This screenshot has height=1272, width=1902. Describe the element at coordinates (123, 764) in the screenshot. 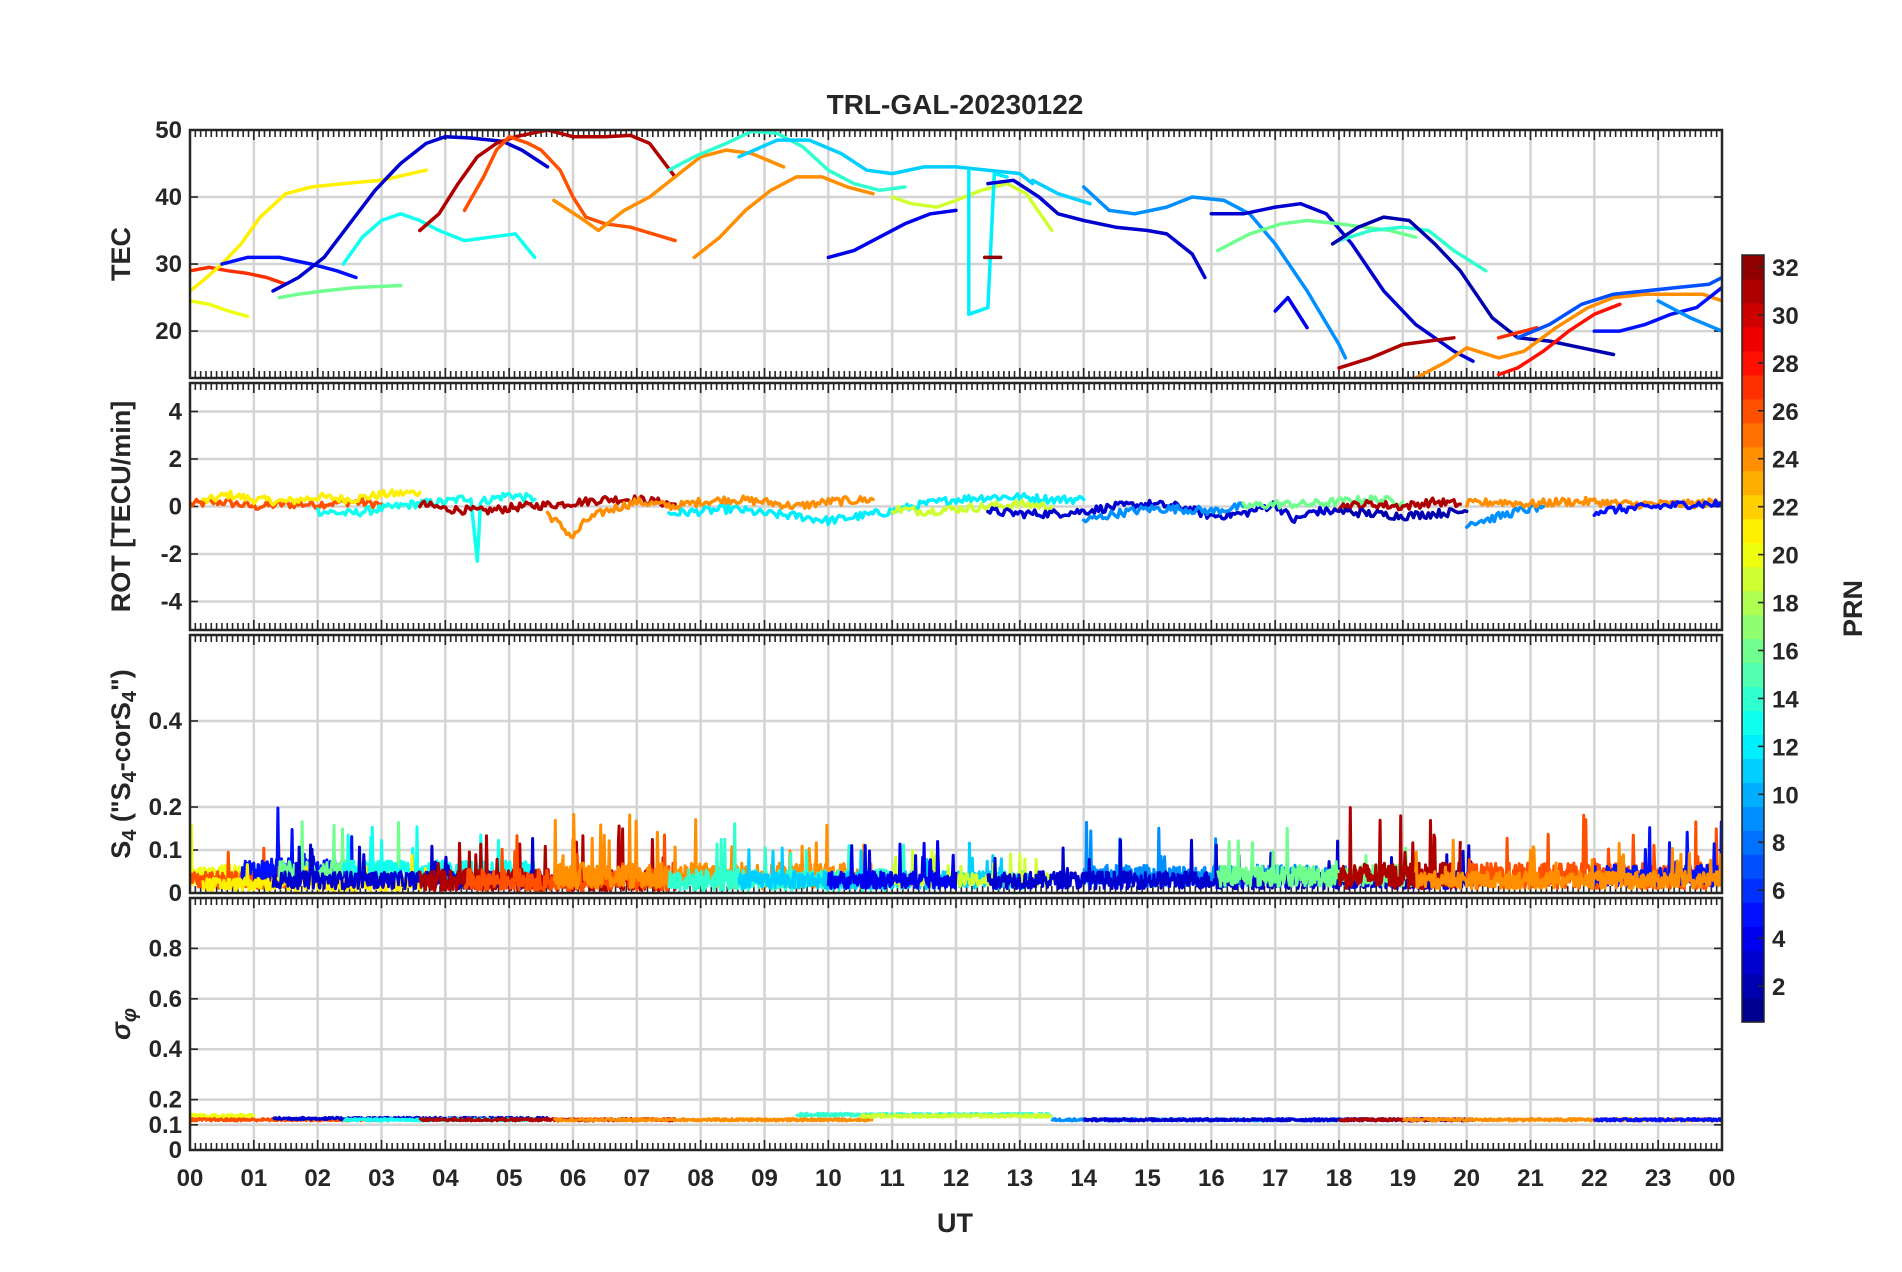

I see `y-axis-title: S4 ("S4-corS4")` at that location.